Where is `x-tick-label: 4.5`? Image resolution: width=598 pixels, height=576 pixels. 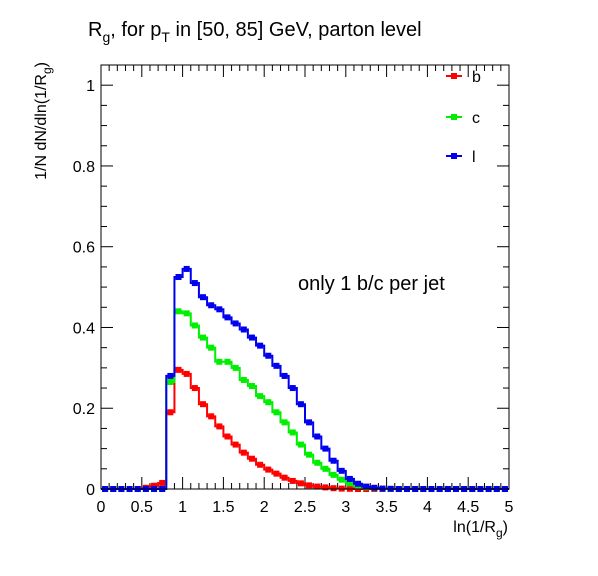
x-tick-label: 4.5 is located at coordinates (468, 507).